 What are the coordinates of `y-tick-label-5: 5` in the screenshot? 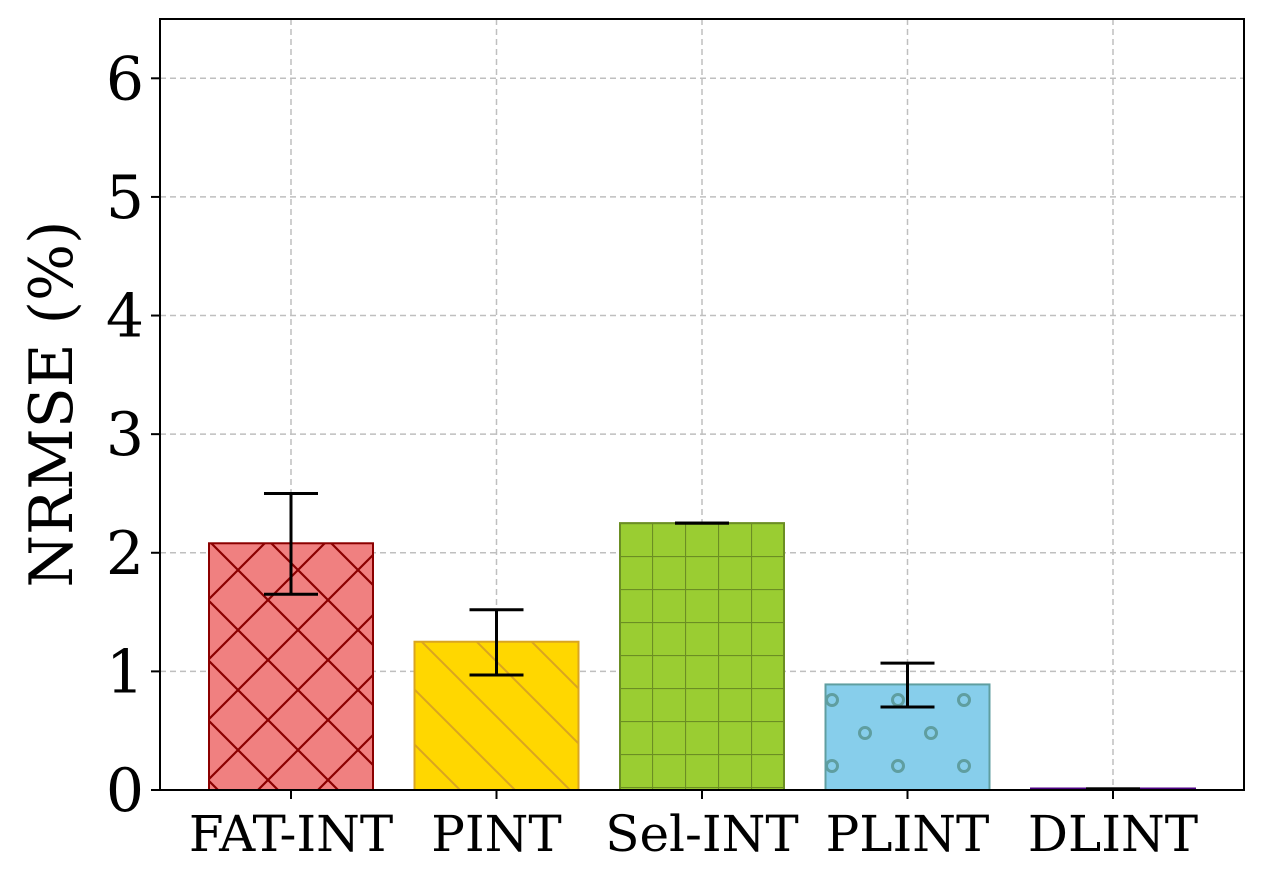 It's located at (125, 198).